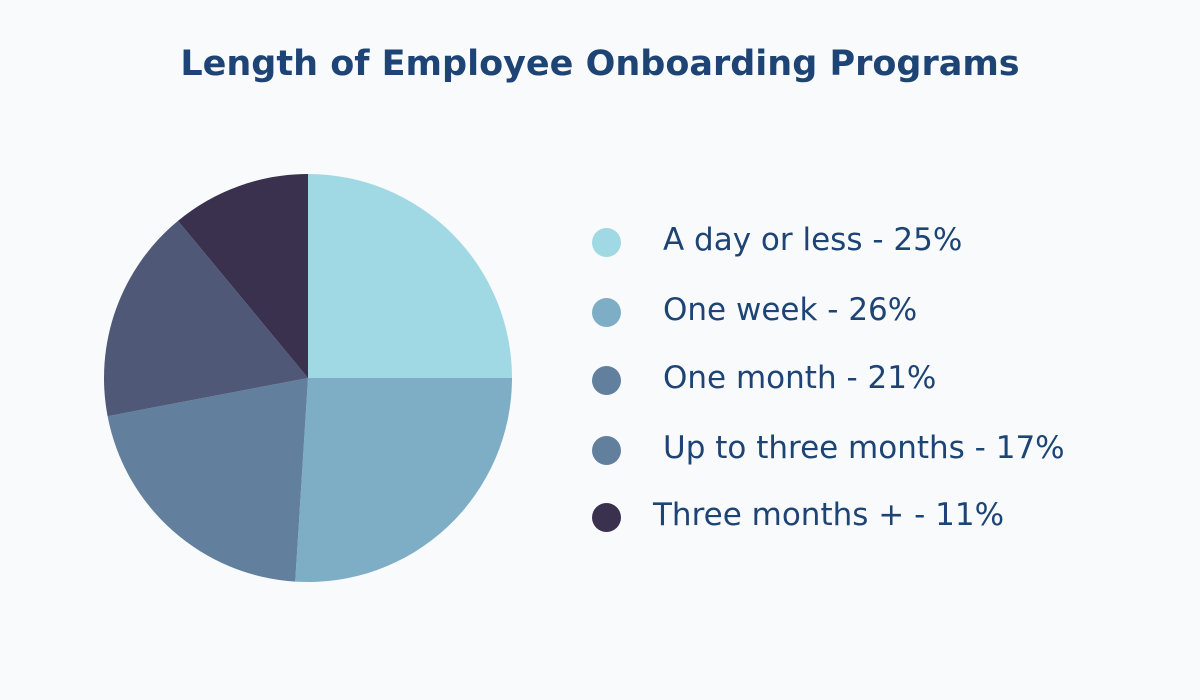 Image resolution: width=1200 pixels, height=700 pixels. What do you see at coordinates (813, 240) in the screenshot?
I see `legend-label: A day or less - 25%` at bounding box center [813, 240].